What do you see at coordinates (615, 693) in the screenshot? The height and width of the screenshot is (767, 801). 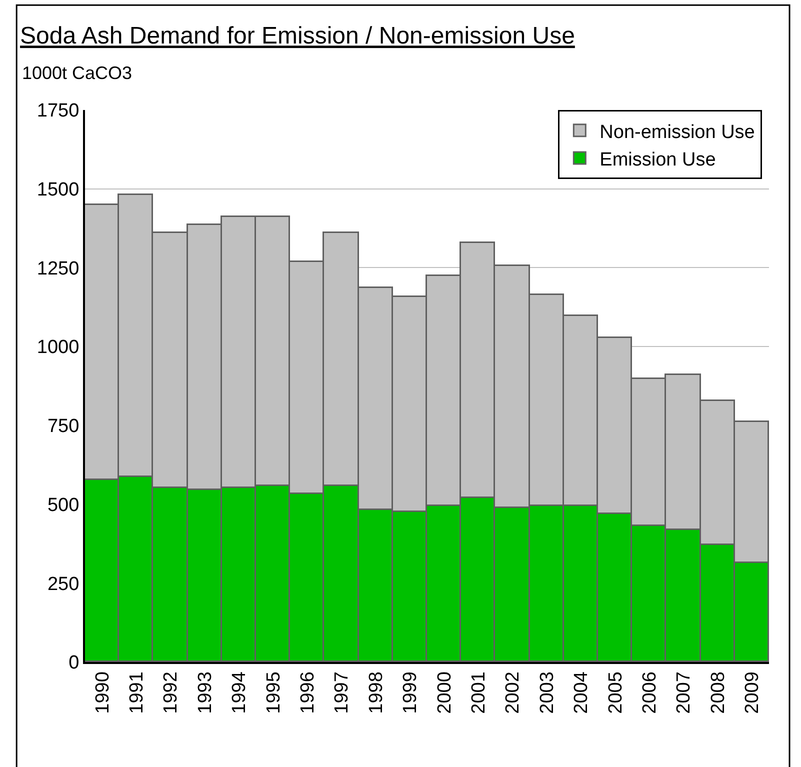 I see `x-tick-label: 2005` at bounding box center [615, 693].